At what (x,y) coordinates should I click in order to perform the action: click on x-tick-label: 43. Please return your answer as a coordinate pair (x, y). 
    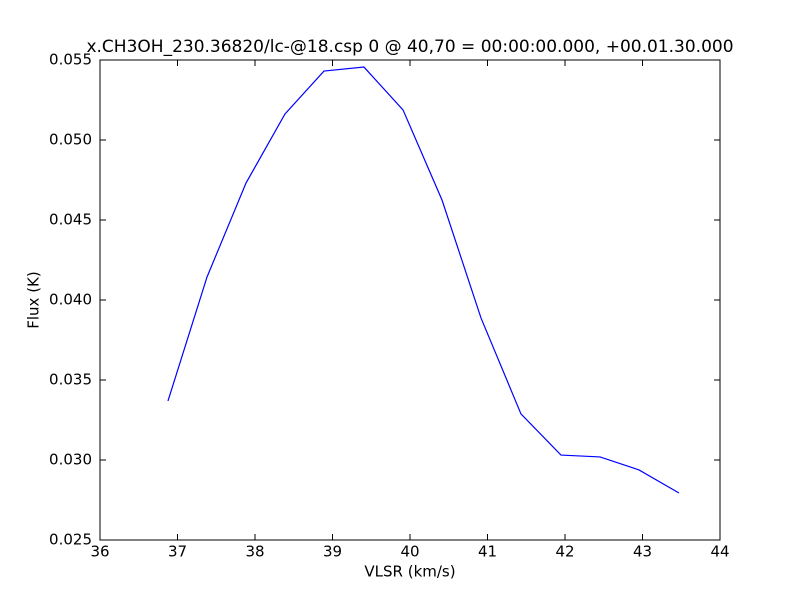
    Looking at the image, I should click on (642, 552).